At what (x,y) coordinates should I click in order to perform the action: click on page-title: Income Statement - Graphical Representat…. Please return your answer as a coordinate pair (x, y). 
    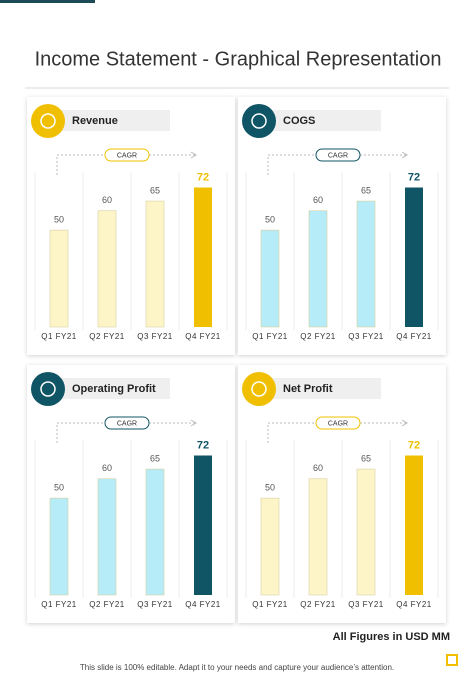
    Looking at the image, I should click on (238, 59).